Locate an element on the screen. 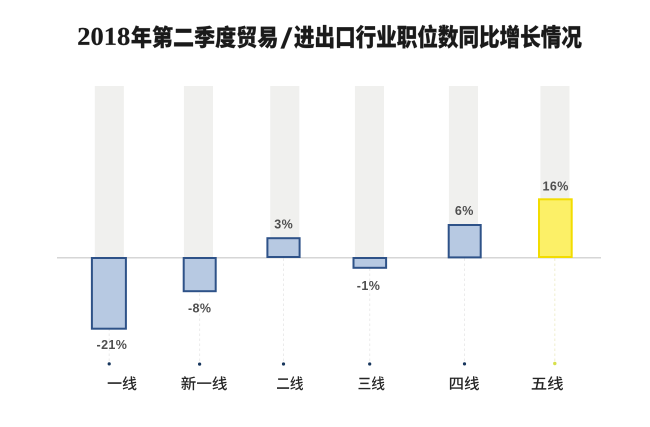  svg-text: -8% is located at coordinates (199, 309).